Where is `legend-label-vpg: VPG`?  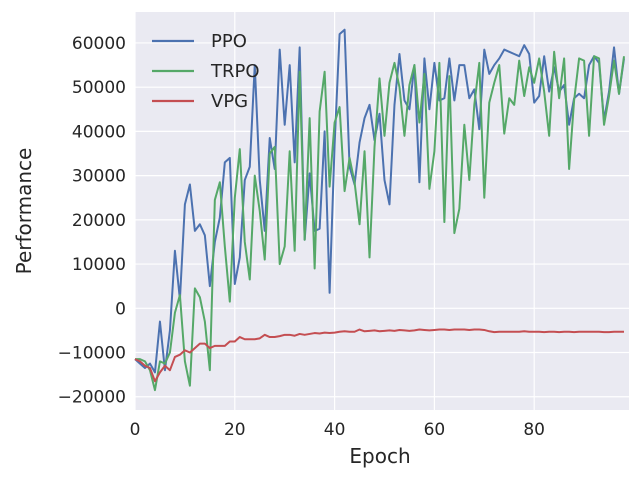
legend-label-vpg: VPG is located at coordinates (229, 101).